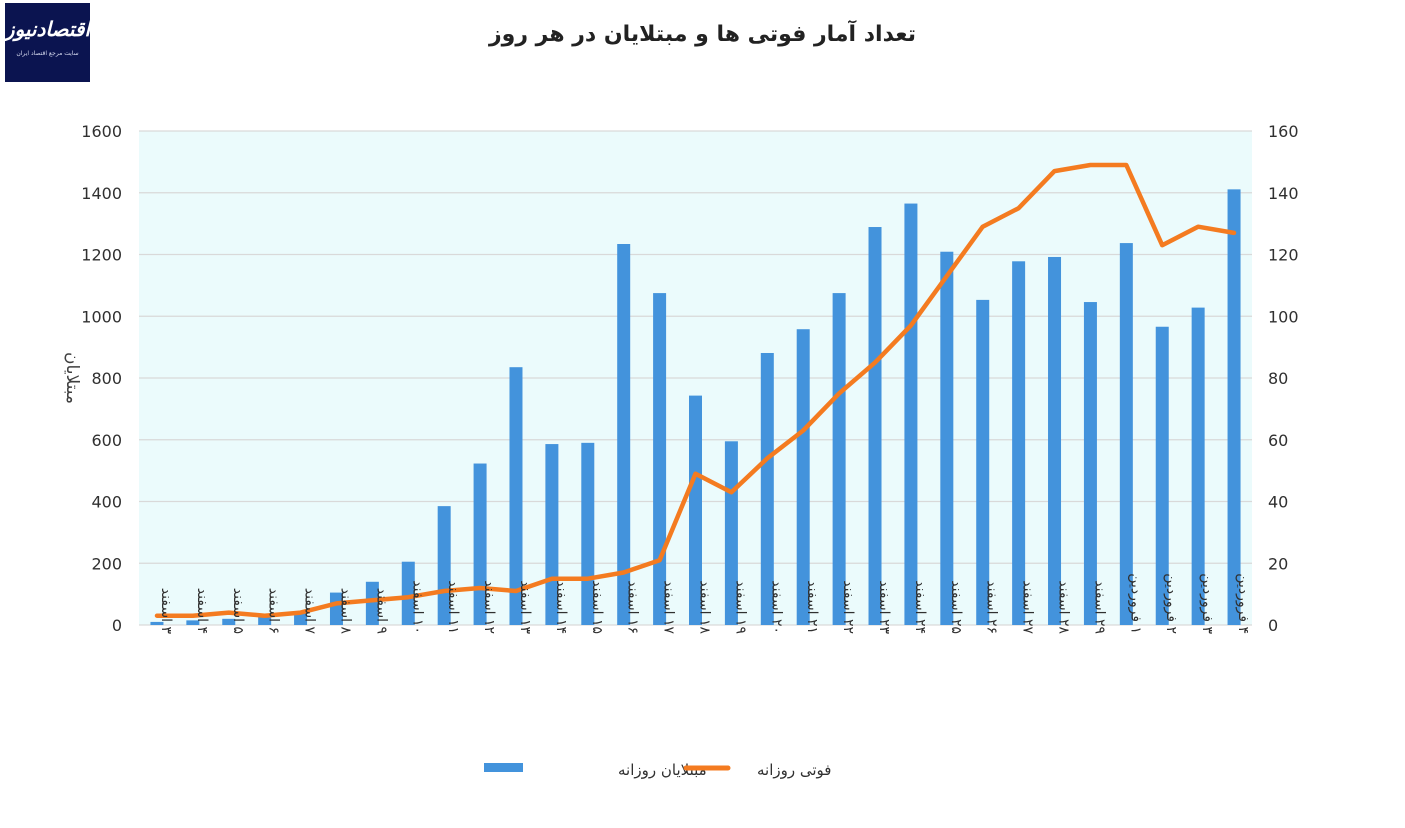 This screenshot has height=828, width=1405. Describe the element at coordinates (597, 607) in the screenshot. I see `x-tick-label-12: ۱۵ اسفند` at that location.